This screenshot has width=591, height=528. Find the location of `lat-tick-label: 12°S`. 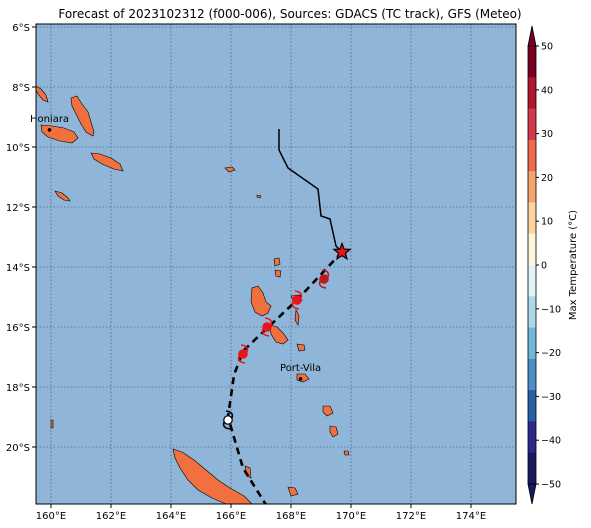

lat-tick-label: 12°S is located at coordinates (18, 208).